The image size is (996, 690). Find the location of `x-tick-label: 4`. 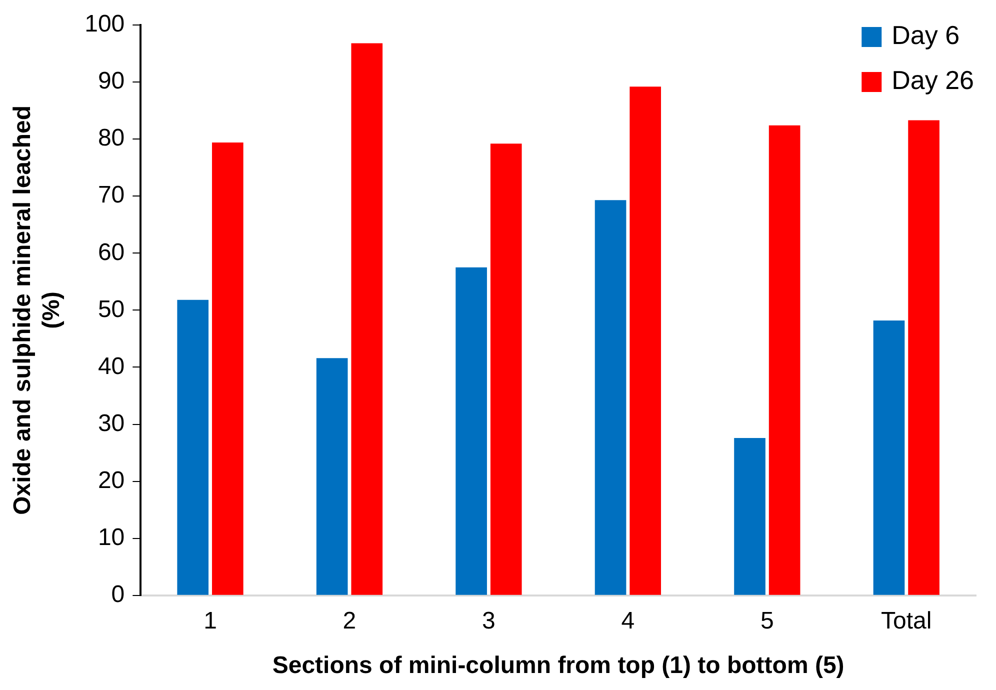

x-tick-label: 4 is located at coordinates (628, 620).